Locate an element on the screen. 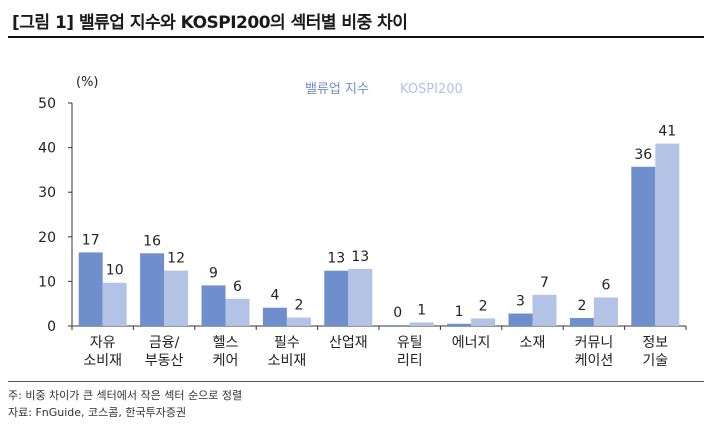  category-label: 기술 is located at coordinates (655, 361).